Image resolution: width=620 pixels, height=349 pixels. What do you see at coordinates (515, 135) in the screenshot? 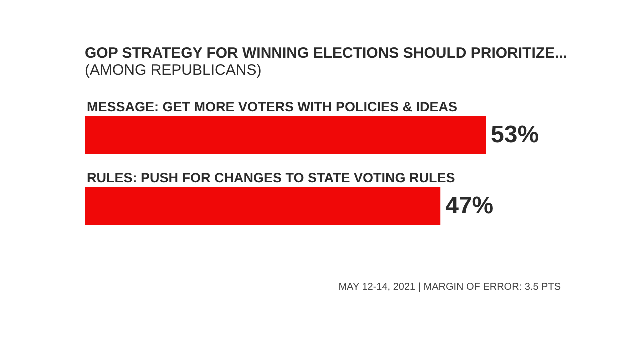
I see `data-label: 53%` at bounding box center [515, 135].